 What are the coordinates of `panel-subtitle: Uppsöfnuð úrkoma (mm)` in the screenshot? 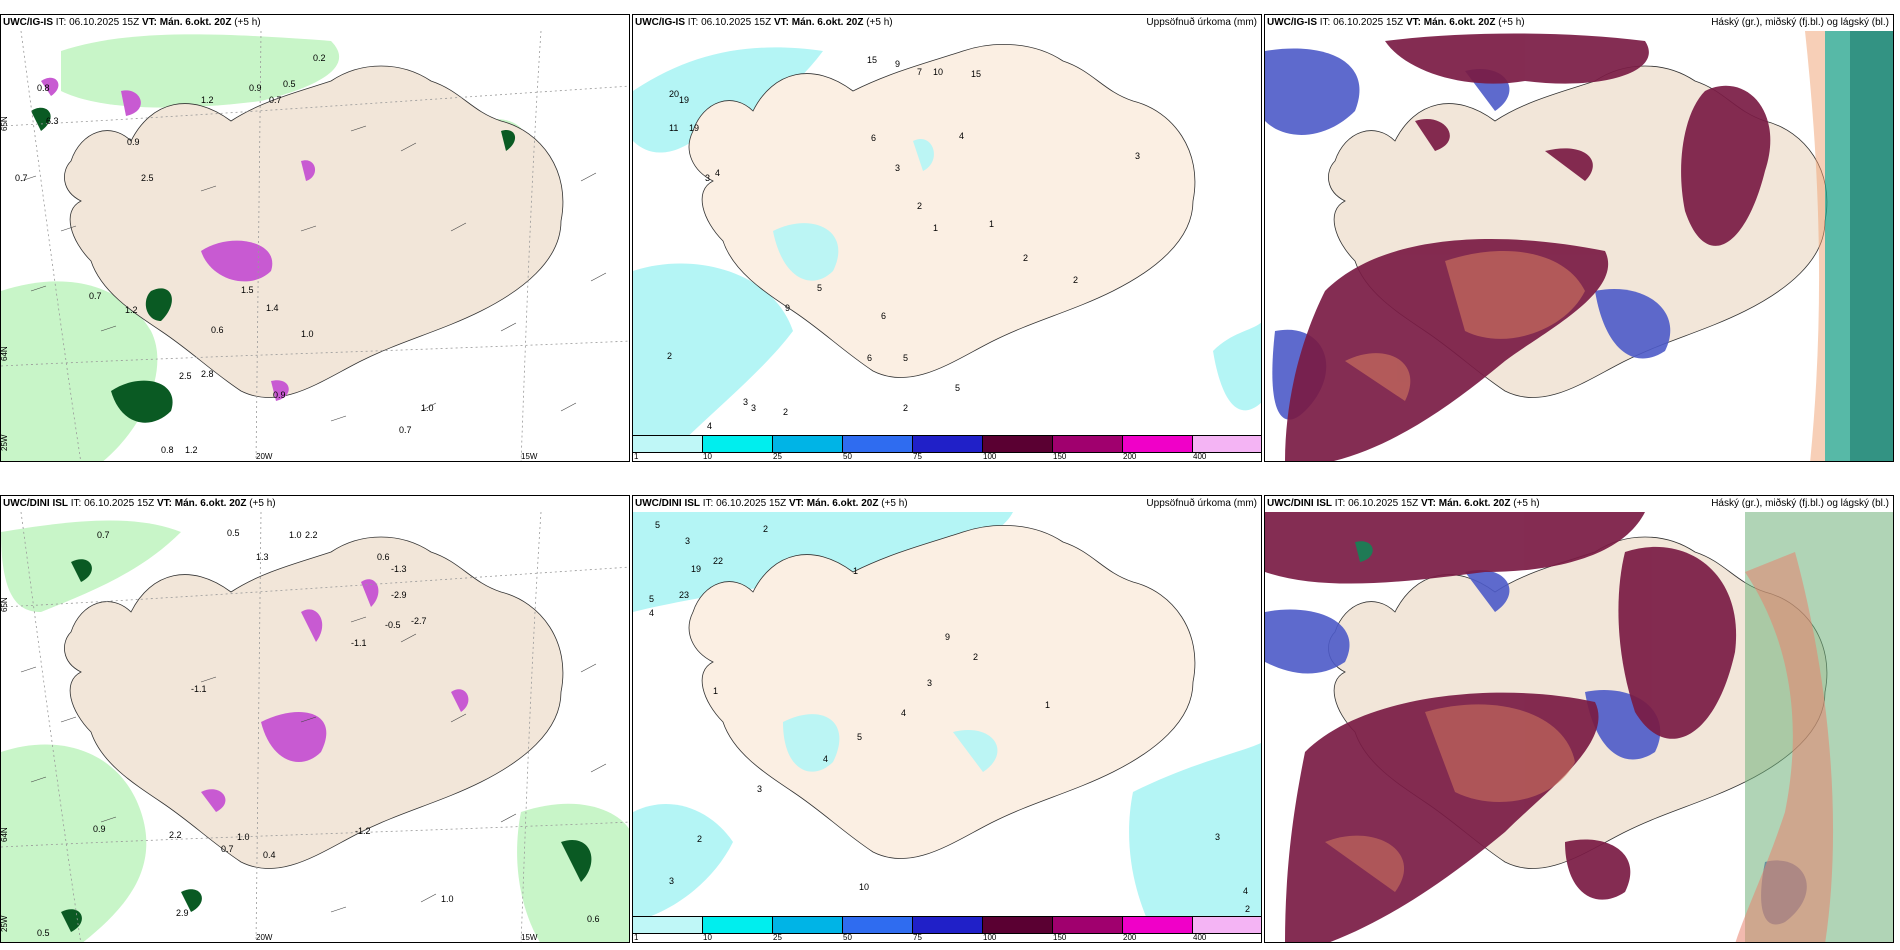 It's located at (1201, 503).